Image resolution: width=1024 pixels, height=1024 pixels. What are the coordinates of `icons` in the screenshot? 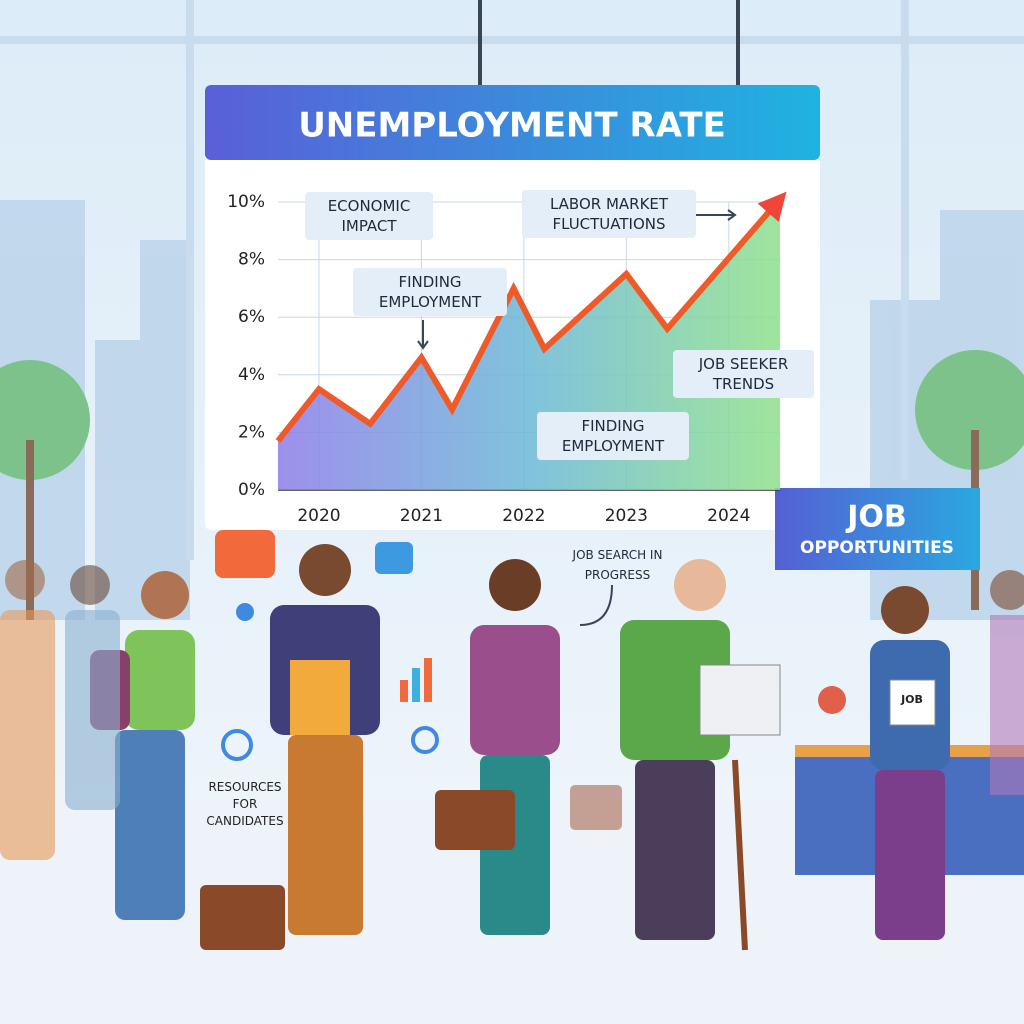 It's located at (530, 645).